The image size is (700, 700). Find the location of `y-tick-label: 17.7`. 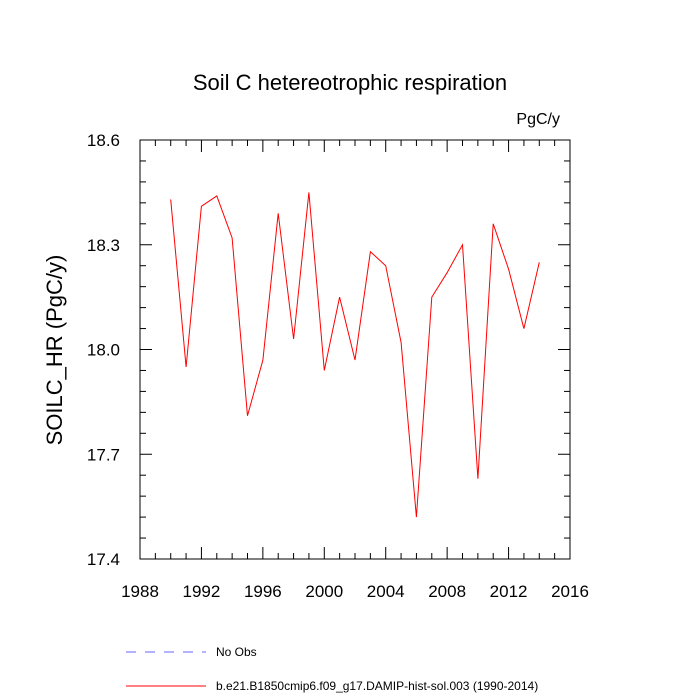

y-tick-label: 17.7 is located at coordinates (103, 454).